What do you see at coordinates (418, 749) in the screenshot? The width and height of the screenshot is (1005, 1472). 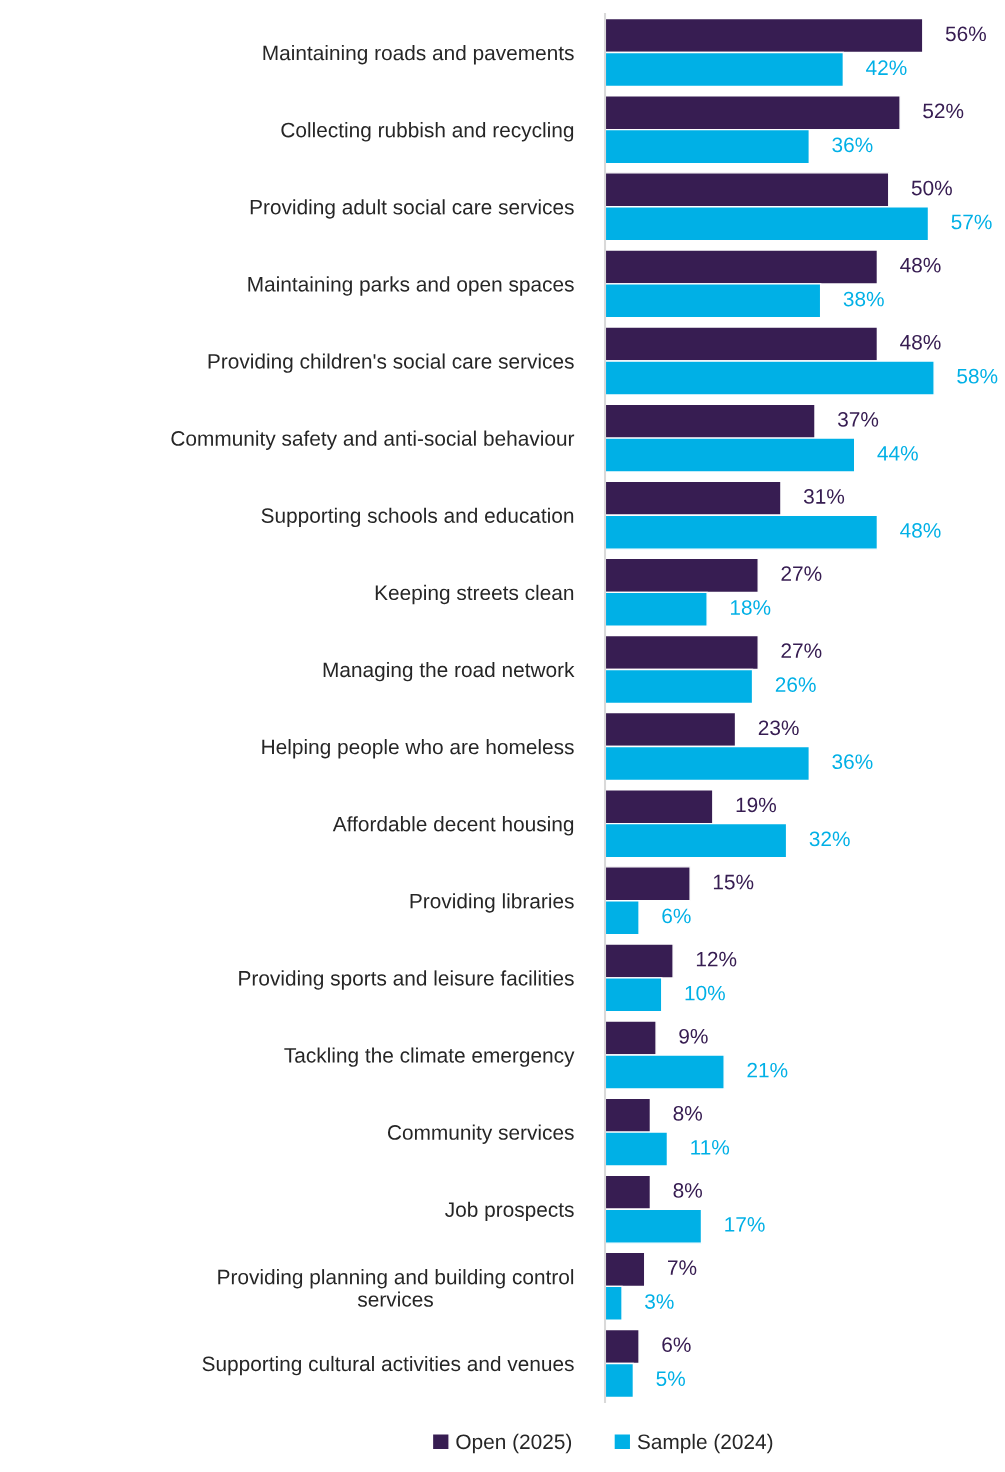 I see `y-tick-label: Helping people who are homeless` at bounding box center [418, 749].